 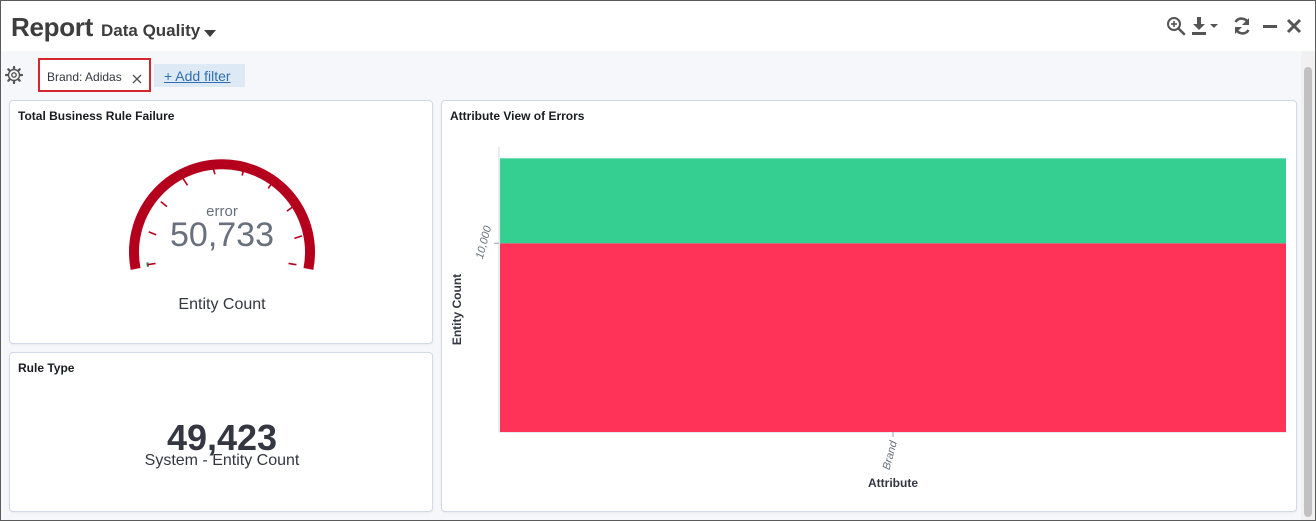 I want to click on gauge-label: error, so click(x=222, y=211).